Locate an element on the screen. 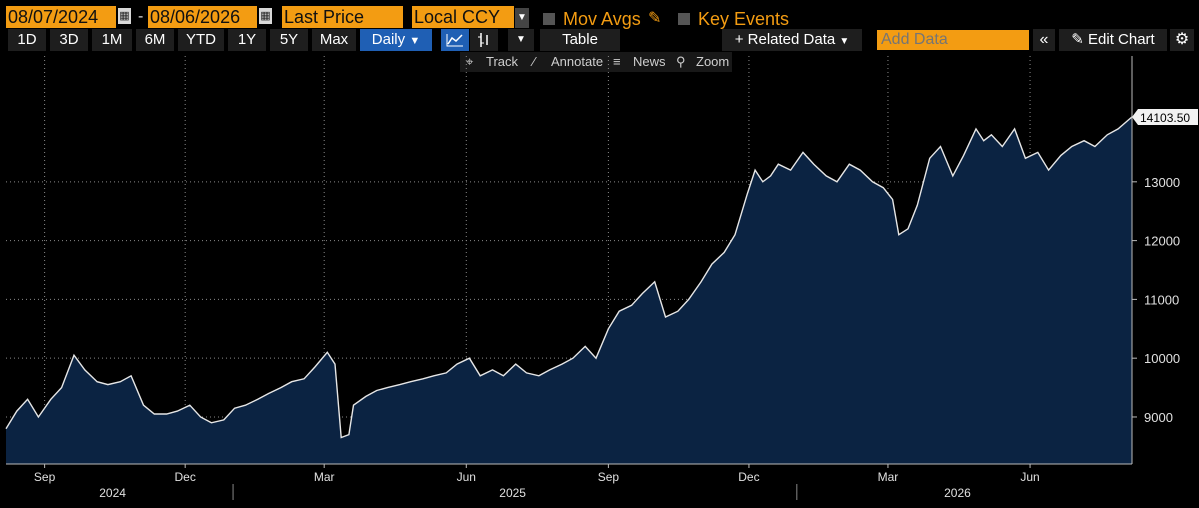  range-5y-button: 5Y is located at coordinates (289, 40).